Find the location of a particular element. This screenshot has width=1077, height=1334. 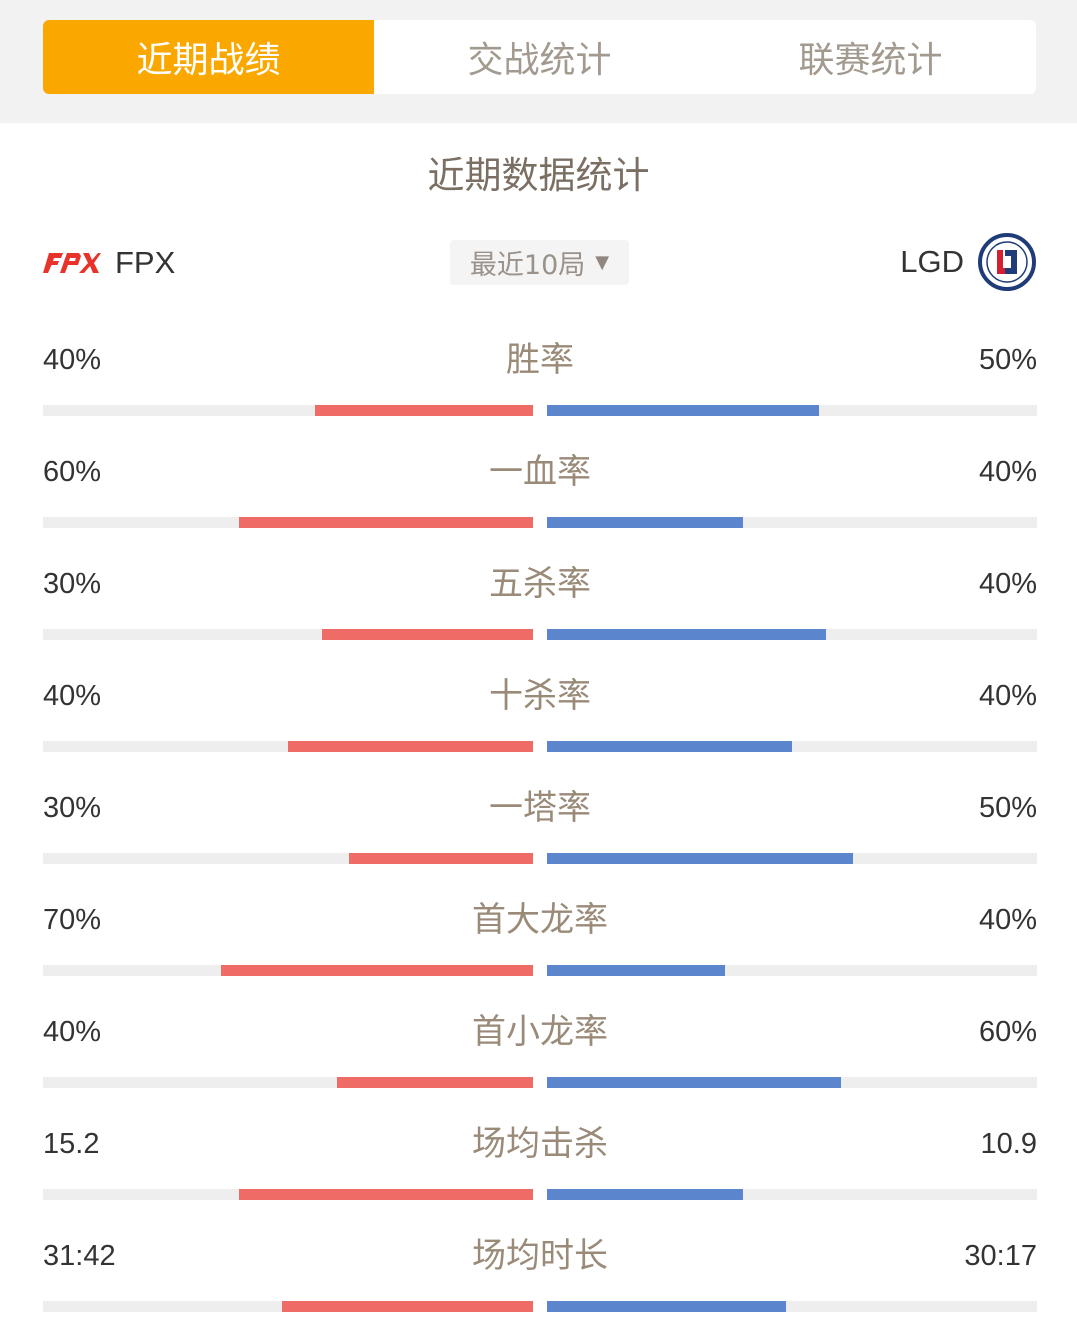

tab-bar: 近期战绩 交战统计 联赛统计 is located at coordinates (539, 57).